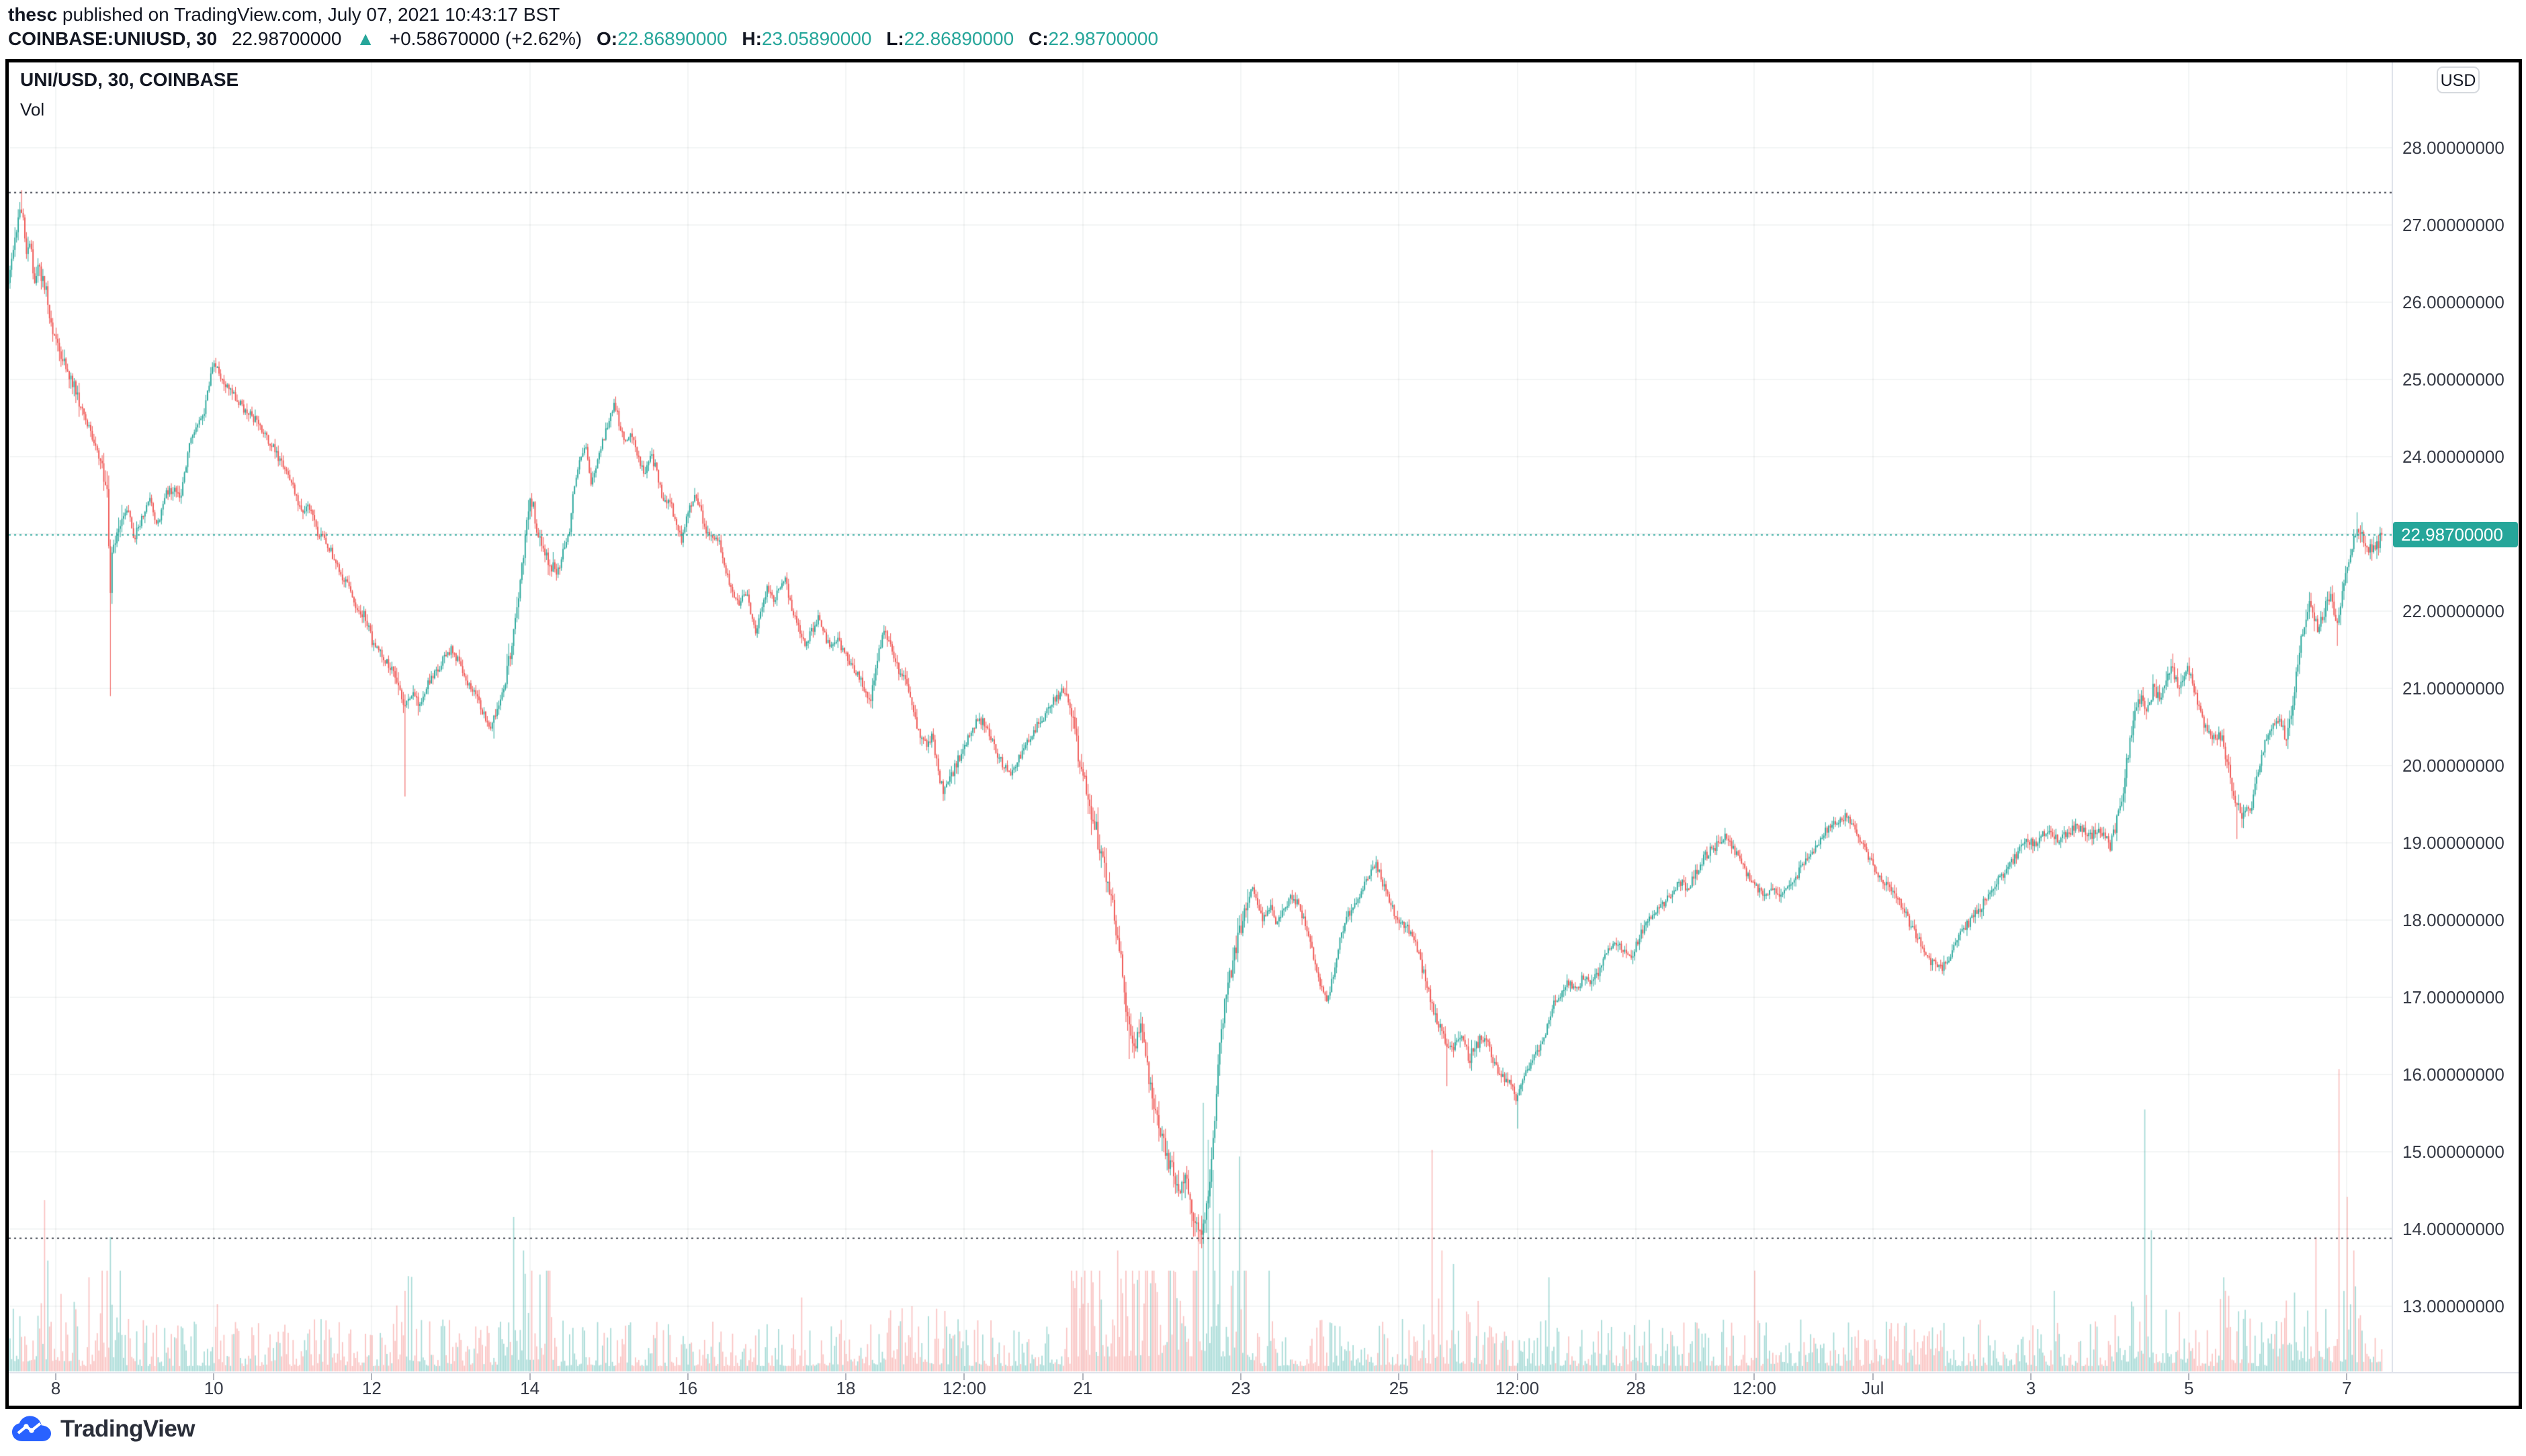 The height and width of the screenshot is (1456, 2526). Describe the element at coordinates (1103, 38) in the screenshot. I see `close-value: 22.98700000` at that location.